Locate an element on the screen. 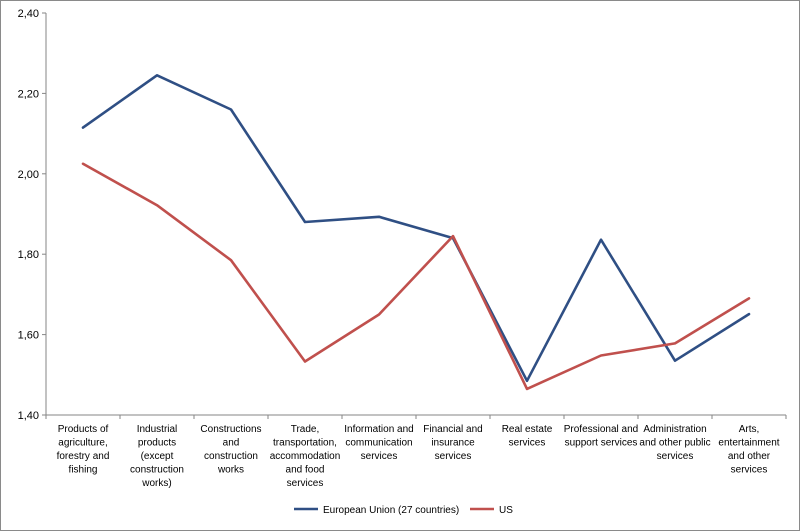 The width and height of the screenshot is (800, 531). y-tick-label: 1,40 is located at coordinates (28, 416).